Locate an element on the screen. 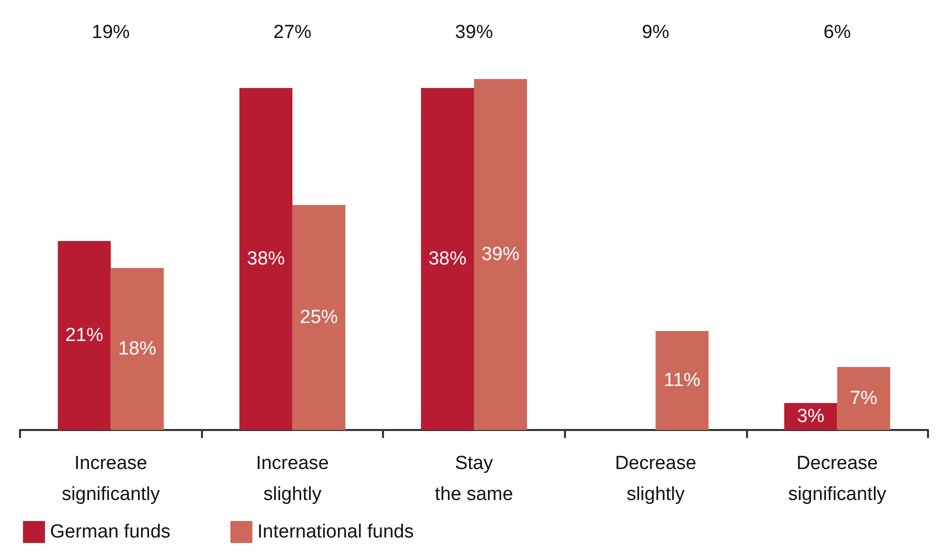 The image size is (946, 558). legend-label: German funds is located at coordinates (110, 532).